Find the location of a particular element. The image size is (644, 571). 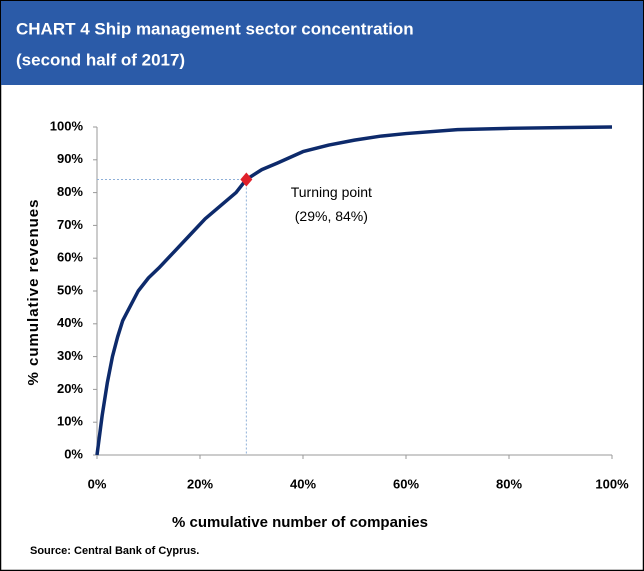

source: Source: Central Bank of Cyprus. is located at coordinates (114, 551).